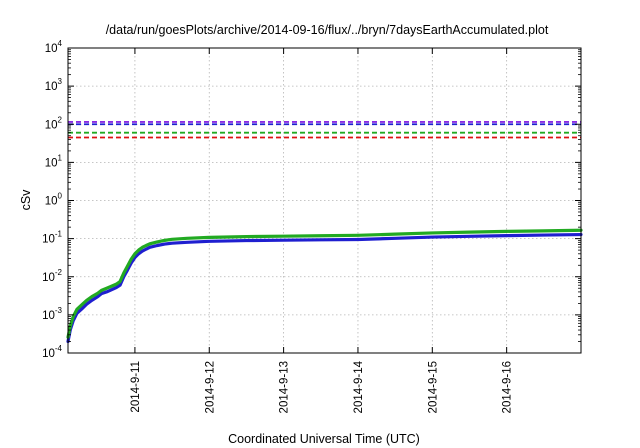 This screenshot has height=448, width=640. What do you see at coordinates (52, 238) in the screenshot?
I see `y-tick-label: 10⁻¹` at bounding box center [52, 238].